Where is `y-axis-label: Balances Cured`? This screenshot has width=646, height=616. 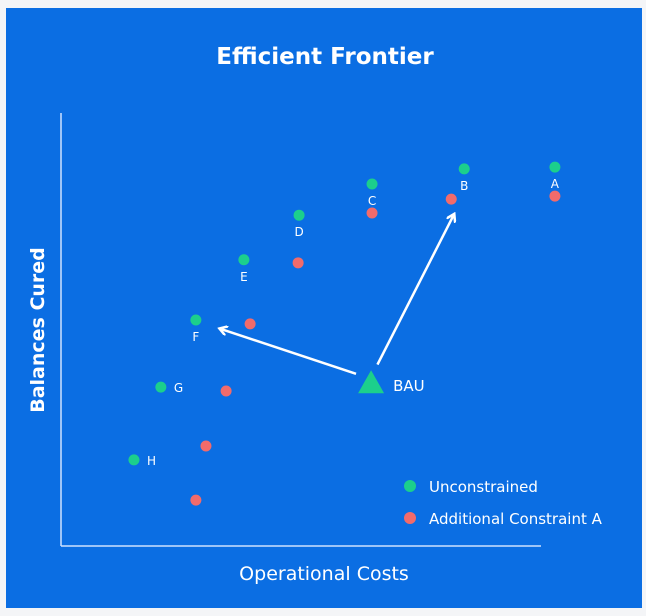 y-axis-label: Balances Cured is located at coordinates (38, 330).